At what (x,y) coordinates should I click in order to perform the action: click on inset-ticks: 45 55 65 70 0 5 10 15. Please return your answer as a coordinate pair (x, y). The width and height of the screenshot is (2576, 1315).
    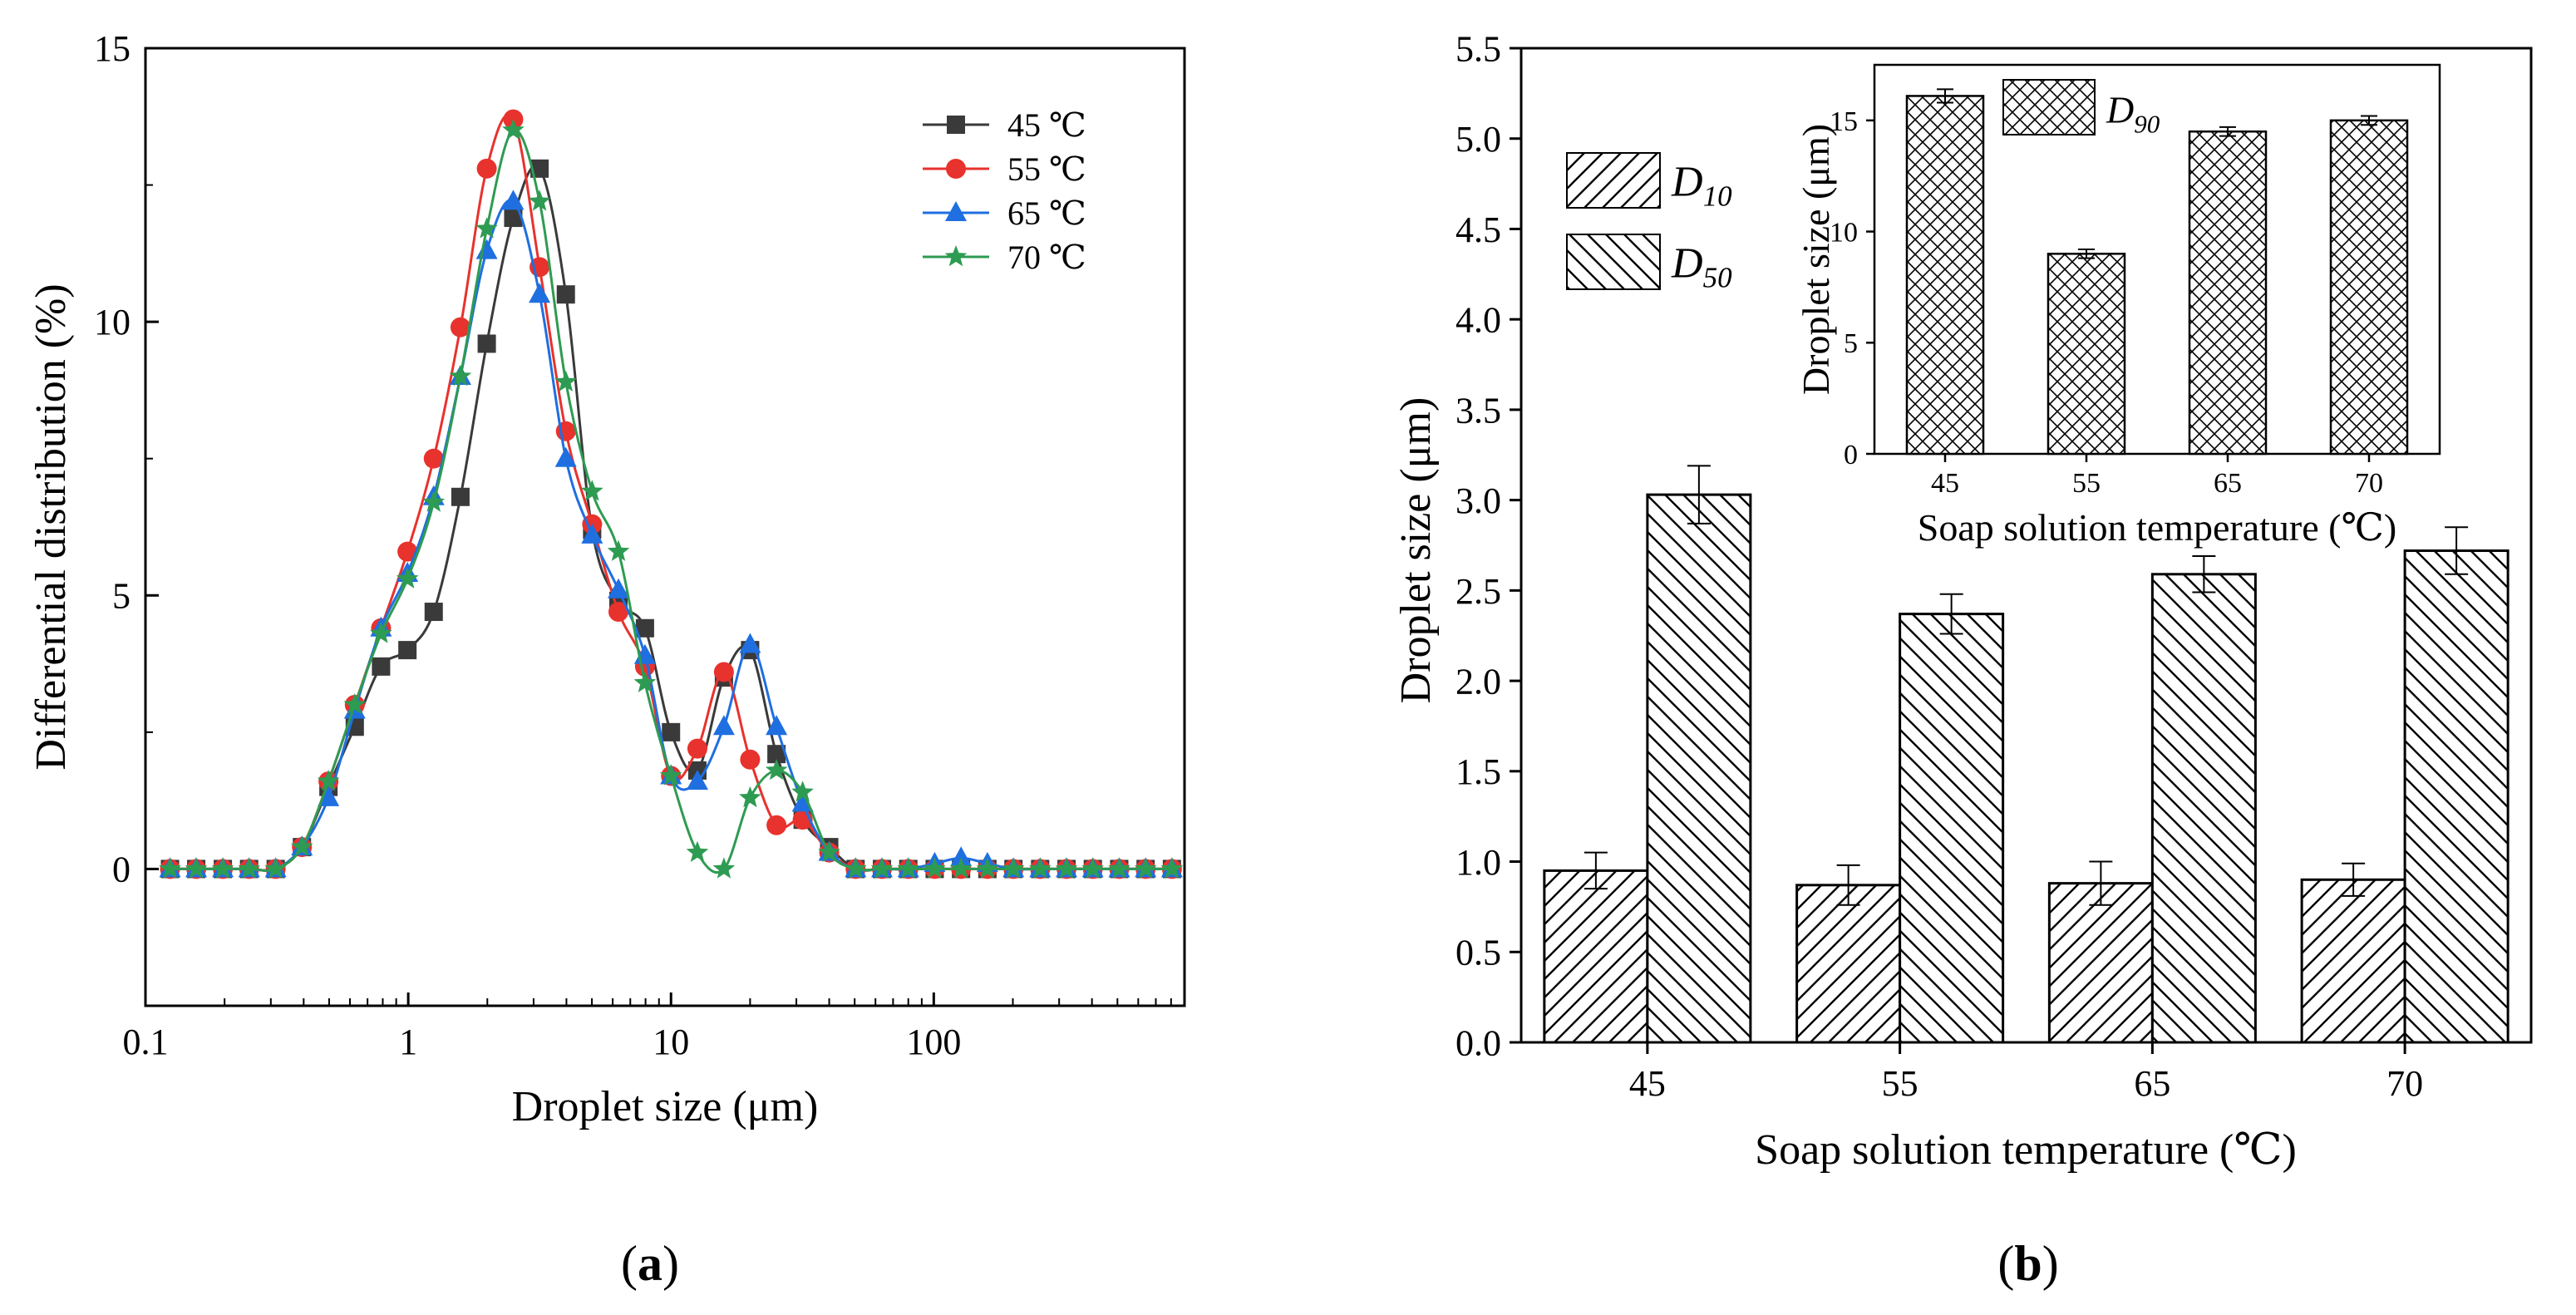
    Looking at the image, I should click on (2106, 302).